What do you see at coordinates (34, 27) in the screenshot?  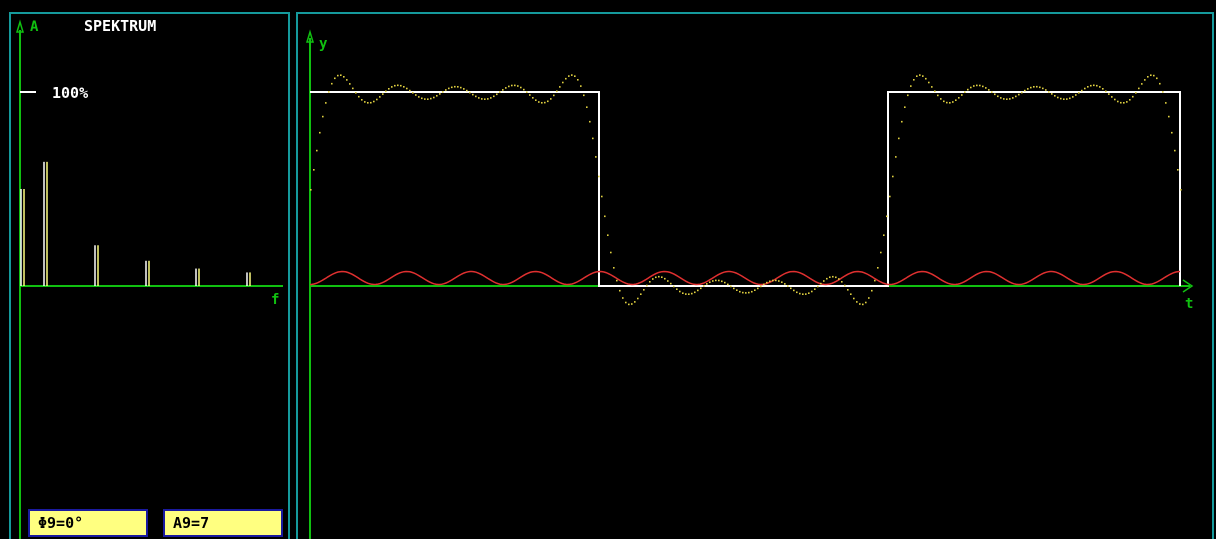 I see `spectrum-axis-label-a: A` at bounding box center [34, 27].